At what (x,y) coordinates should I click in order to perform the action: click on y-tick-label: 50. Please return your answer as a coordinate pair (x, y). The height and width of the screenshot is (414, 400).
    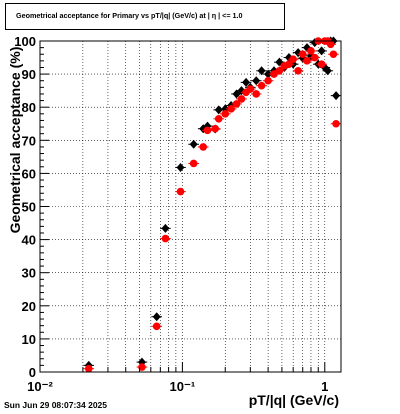
    Looking at the image, I should click on (29, 207).